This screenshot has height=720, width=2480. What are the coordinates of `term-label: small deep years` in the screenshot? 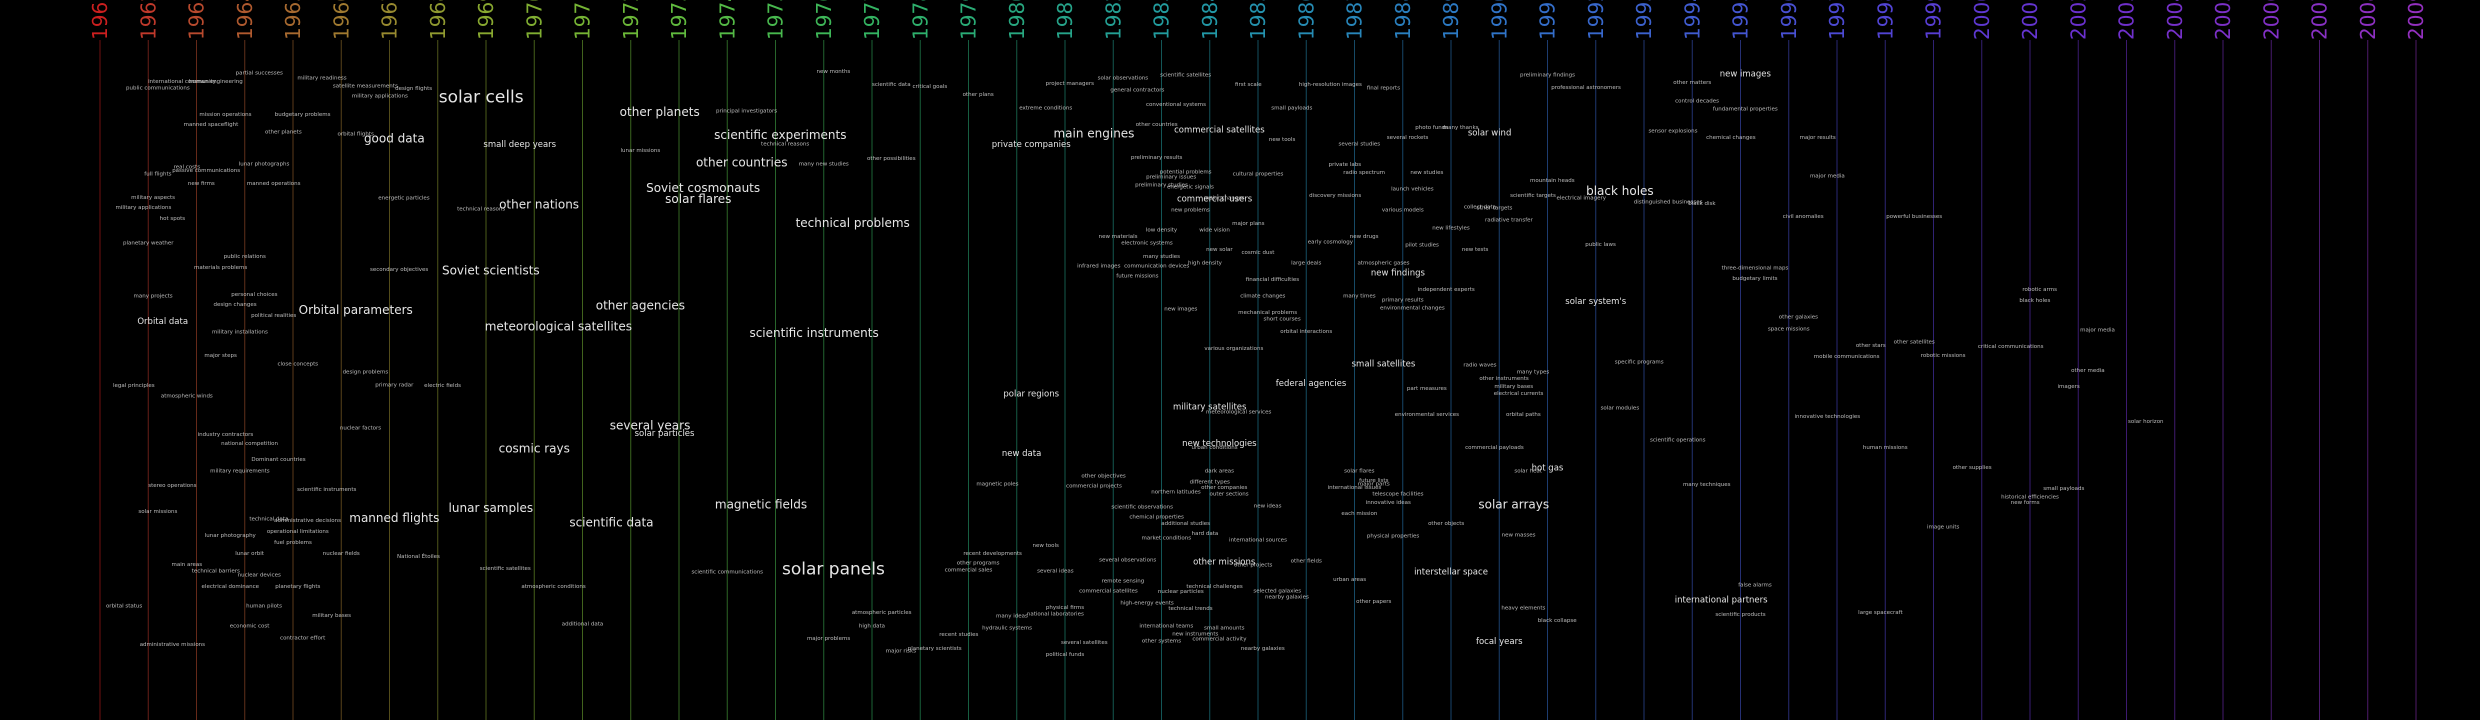 It's located at (519, 145).